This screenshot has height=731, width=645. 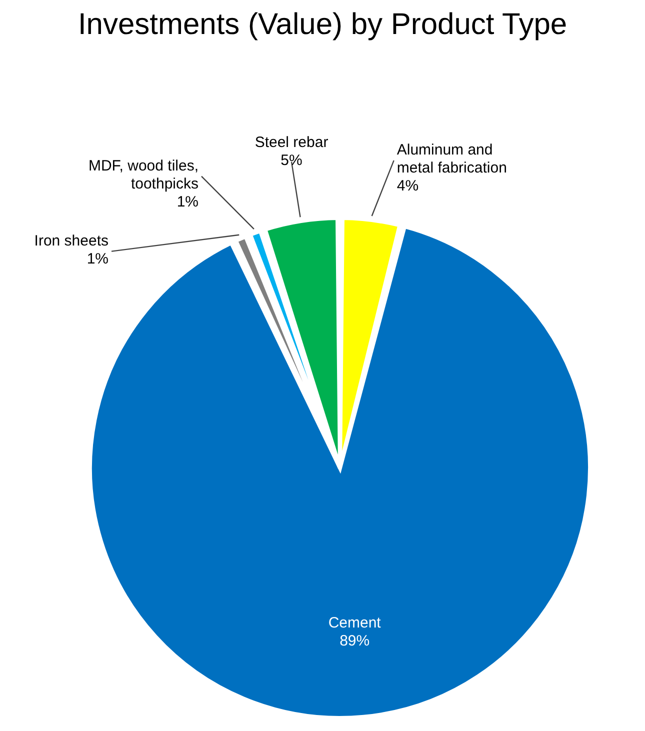 I want to click on chart-title: Investments (Value) by Product Type, so click(x=323, y=24).